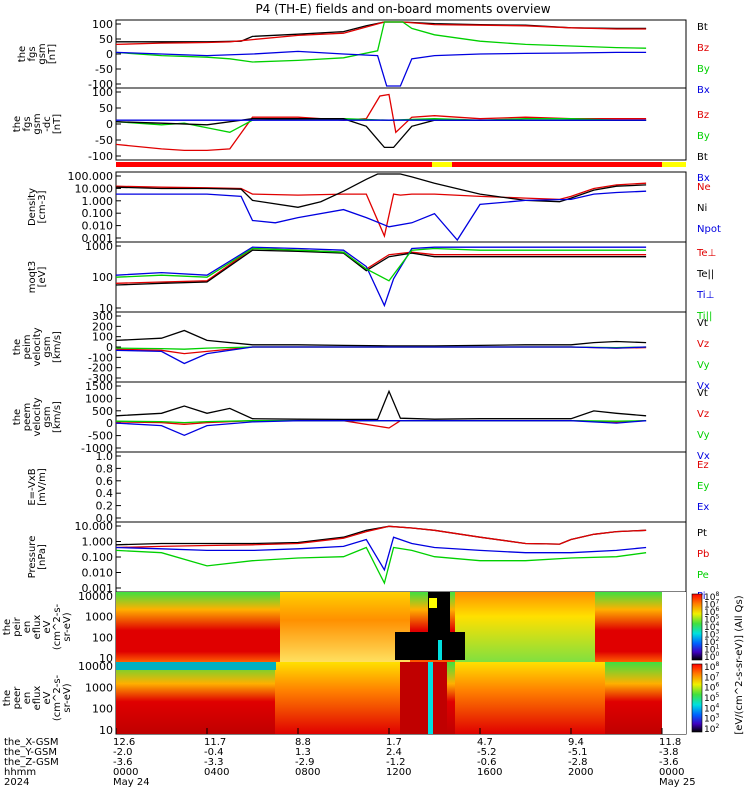  Describe the element at coordinates (703, 554) in the screenshot. I see `legend-Pb: Pb` at that location.